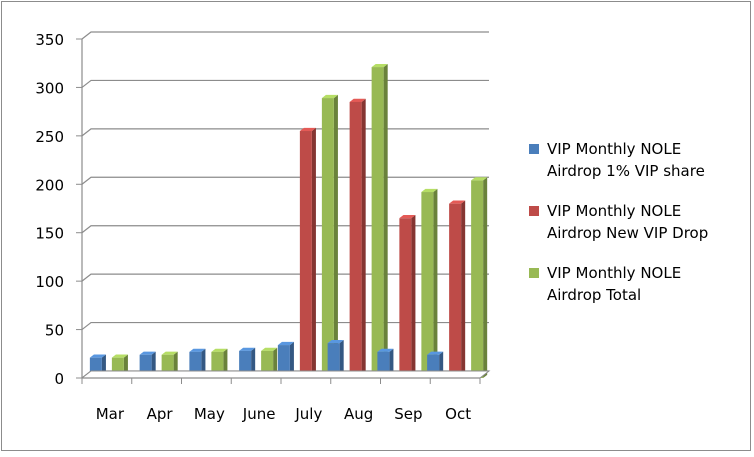 Image resolution: width=754 pixels, height=457 pixels. What do you see at coordinates (160, 414) in the screenshot?
I see `x-tick-label: Apr` at bounding box center [160, 414].